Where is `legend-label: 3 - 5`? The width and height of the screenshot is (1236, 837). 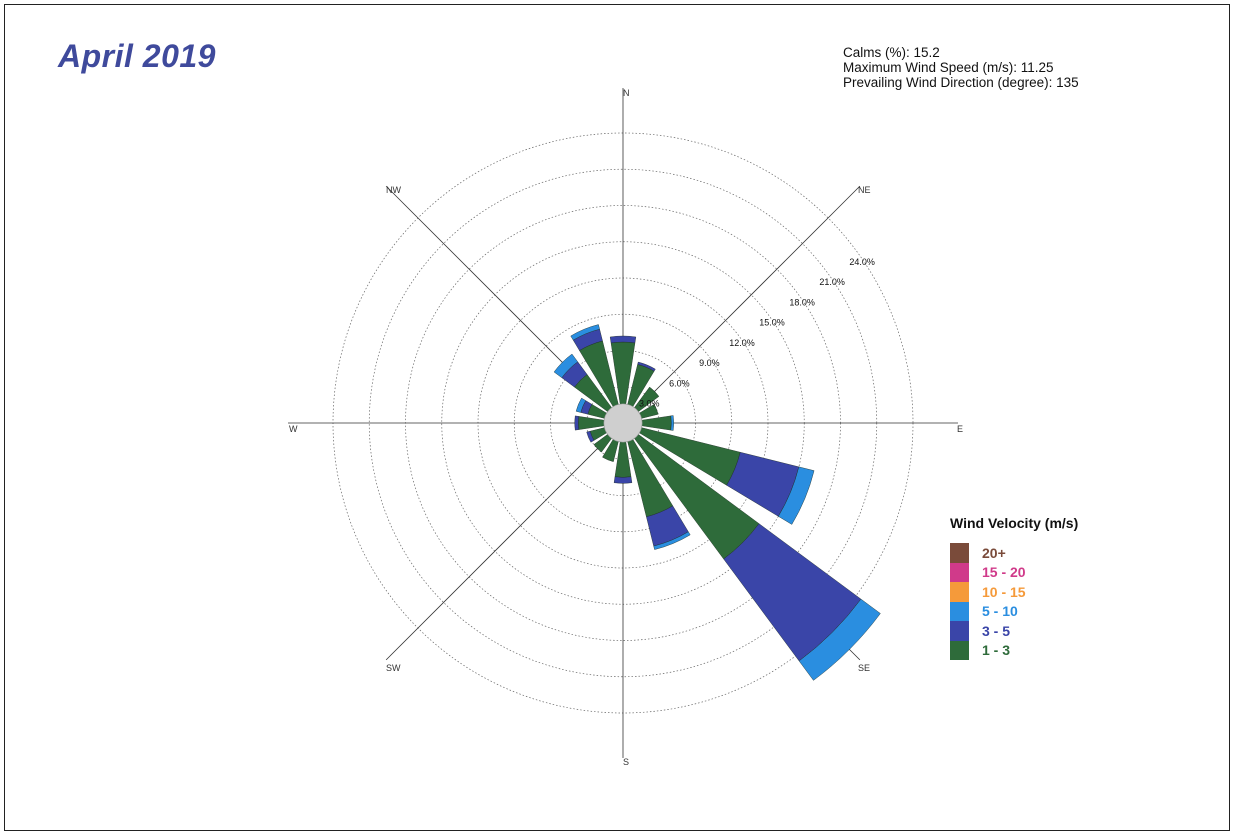 legend-label: 3 - 5 is located at coordinates (996, 630).